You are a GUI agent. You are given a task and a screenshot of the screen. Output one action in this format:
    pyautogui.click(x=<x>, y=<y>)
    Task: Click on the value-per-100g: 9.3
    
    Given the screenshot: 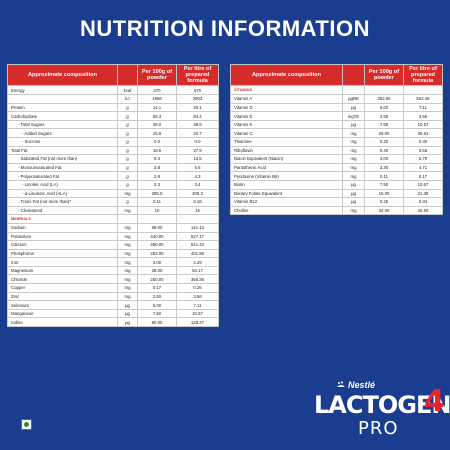 What is the action you would take?
    pyautogui.click(x=157, y=159)
    